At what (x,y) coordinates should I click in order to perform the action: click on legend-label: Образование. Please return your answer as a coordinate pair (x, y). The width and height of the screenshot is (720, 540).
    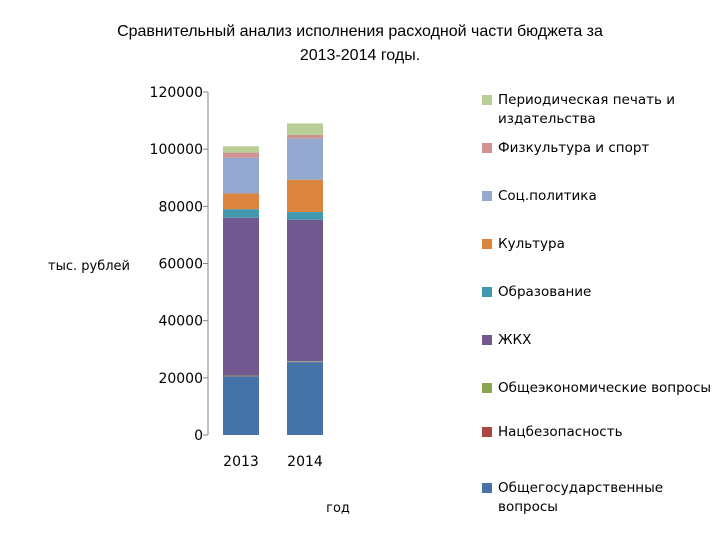
    Looking at the image, I should click on (545, 292).